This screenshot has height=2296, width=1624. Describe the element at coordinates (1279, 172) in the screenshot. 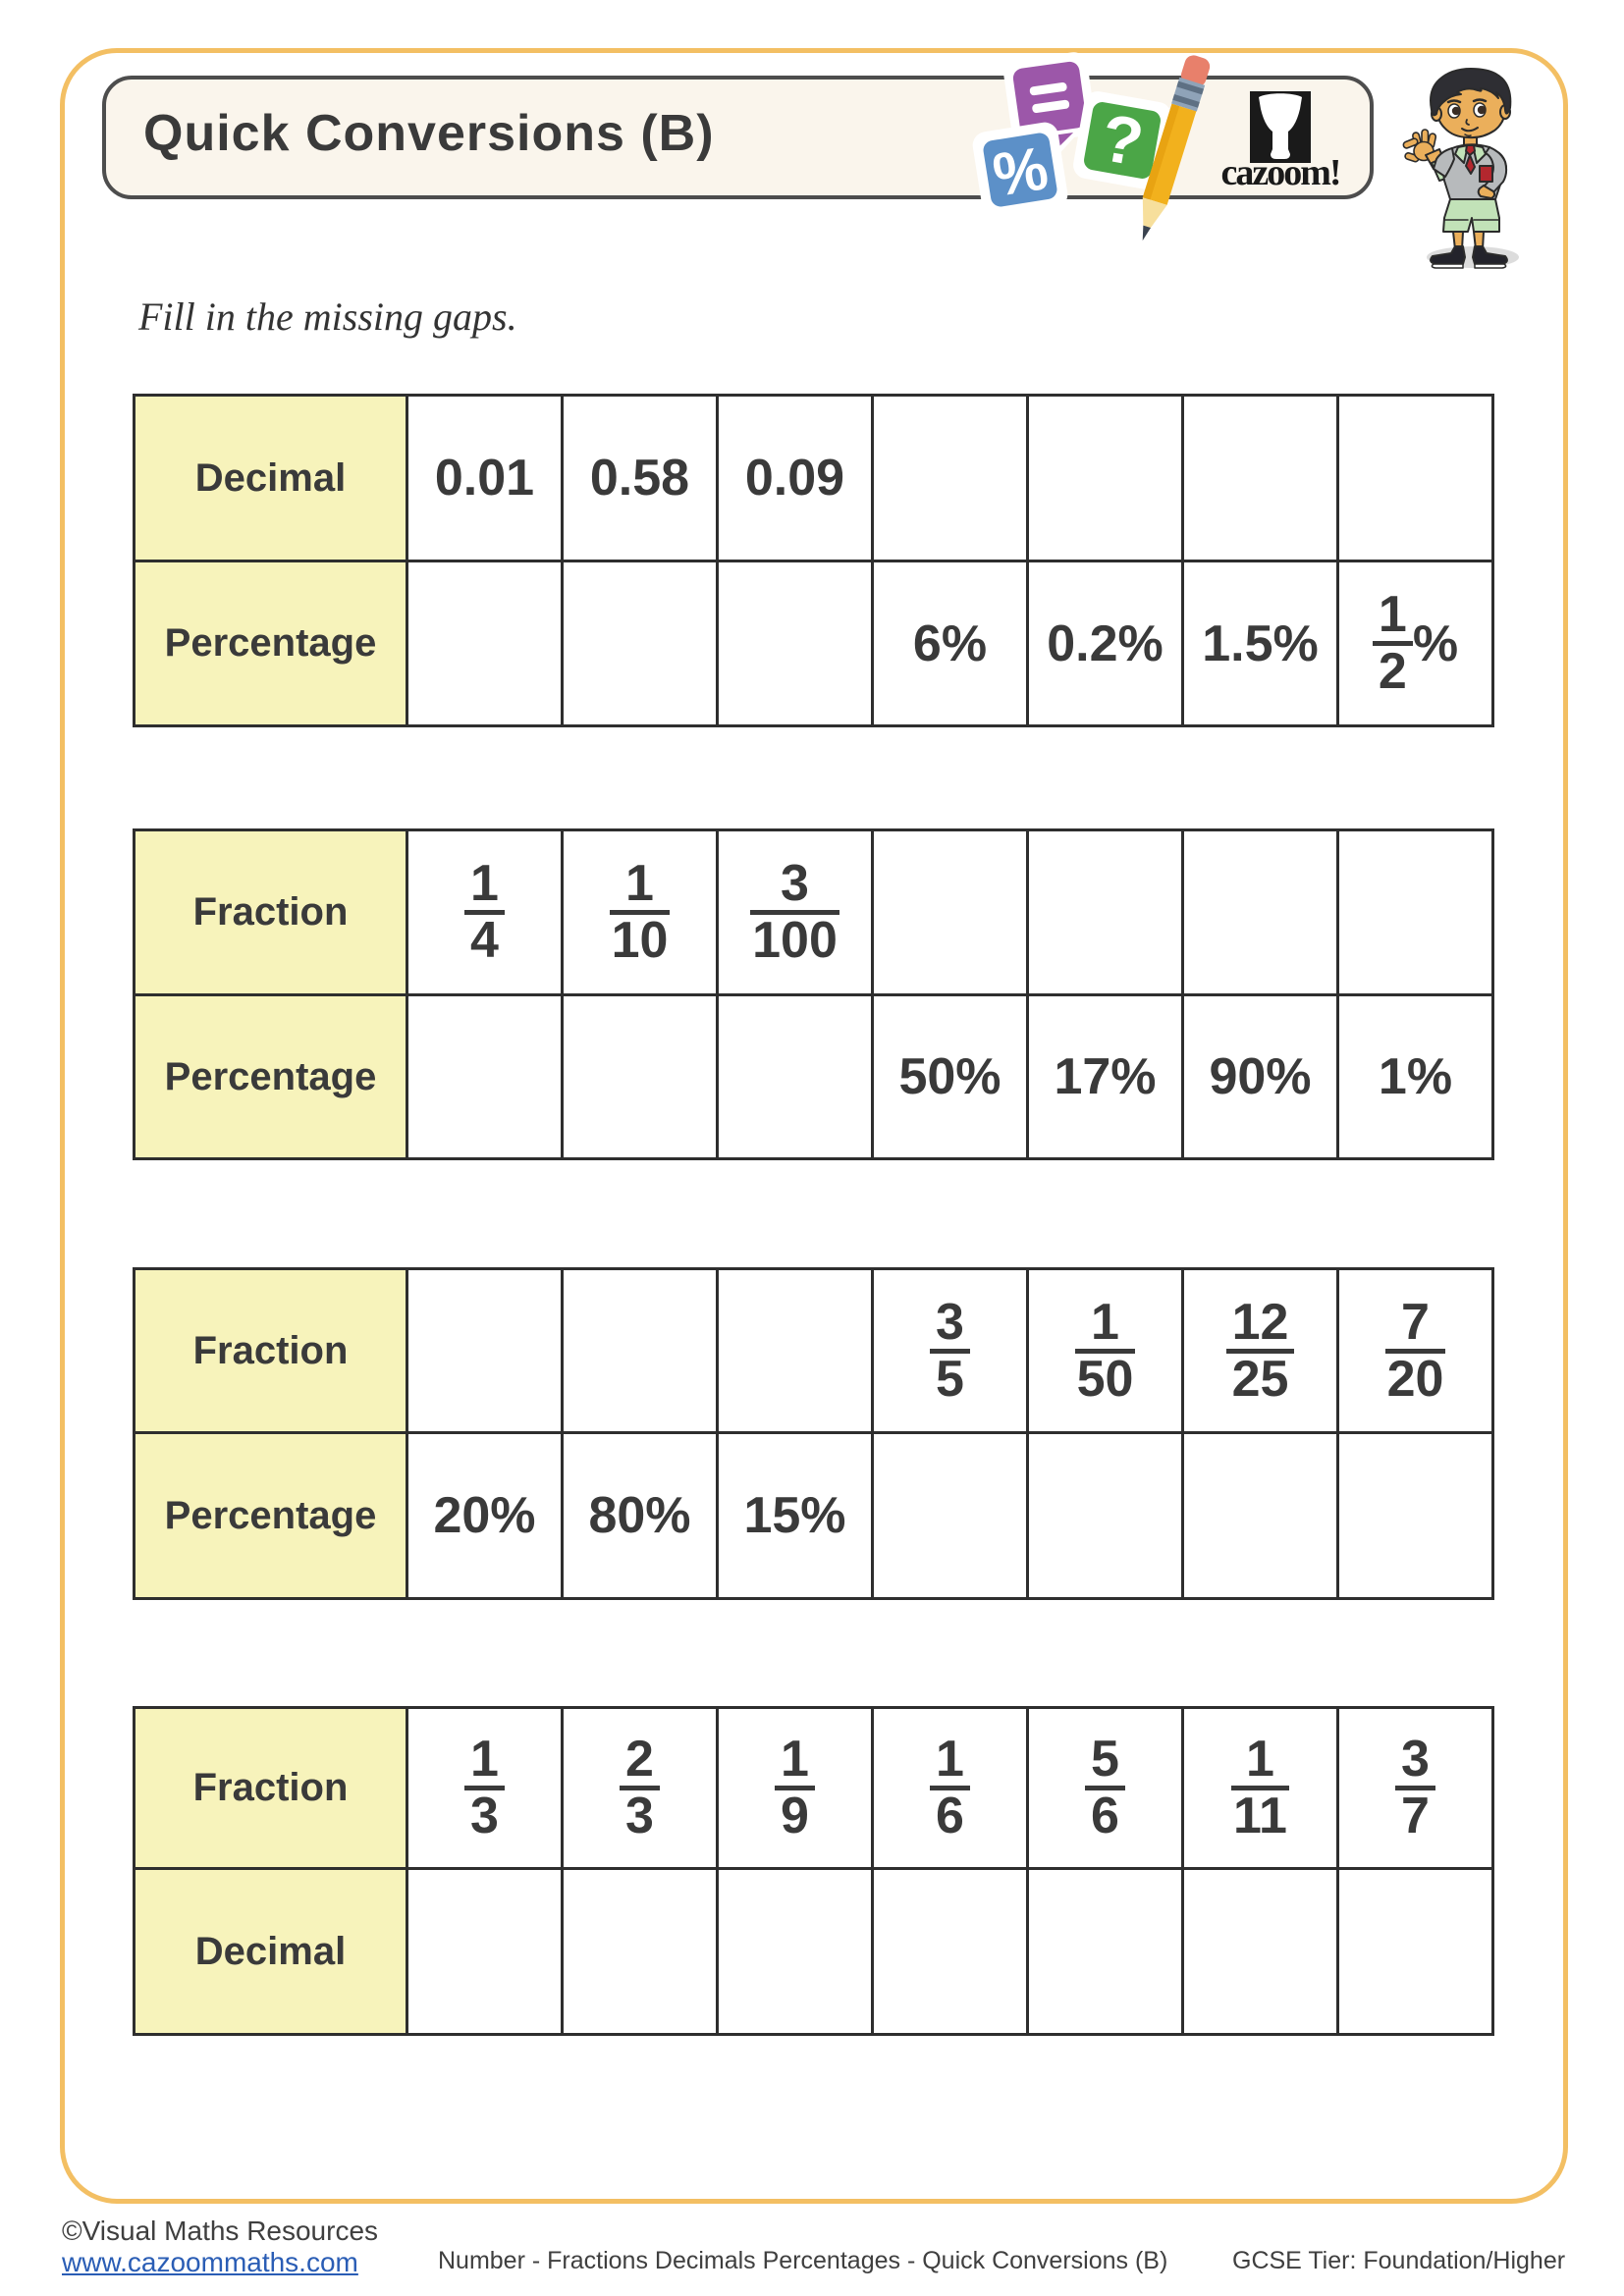

I see `svg-text: cazoom!` at that location.